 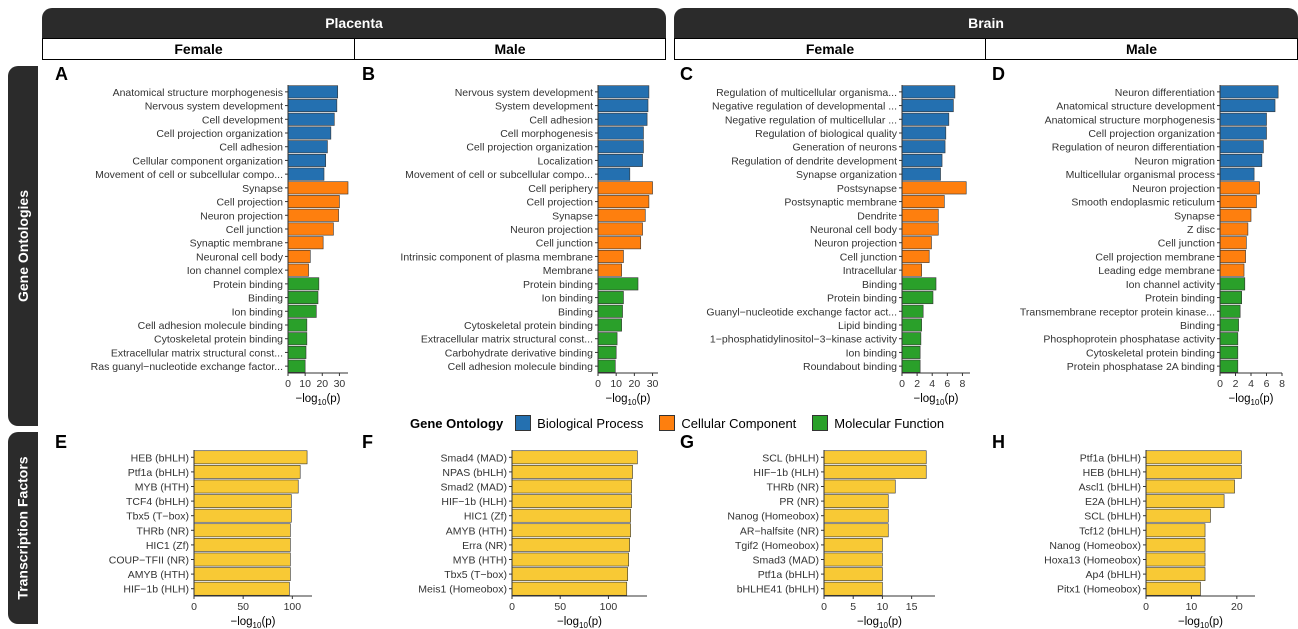 What do you see at coordinates (160, 458) in the screenshot?
I see `category-label: HEB (bHLH)` at bounding box center [160, 458].